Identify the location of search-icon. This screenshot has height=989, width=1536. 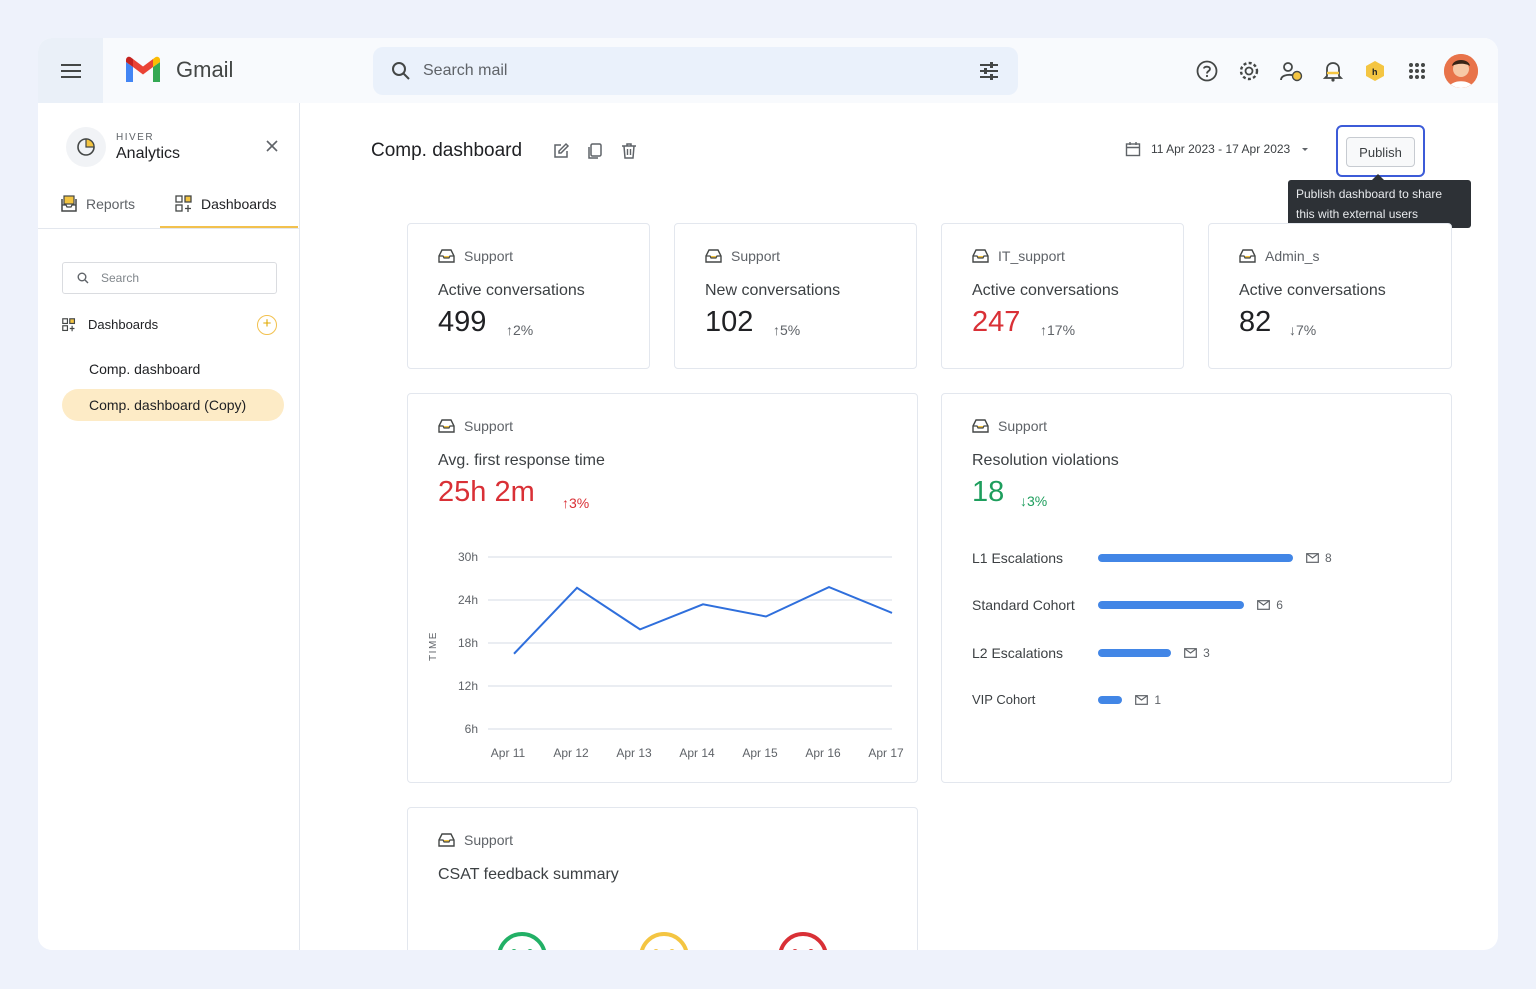
(83, 278).